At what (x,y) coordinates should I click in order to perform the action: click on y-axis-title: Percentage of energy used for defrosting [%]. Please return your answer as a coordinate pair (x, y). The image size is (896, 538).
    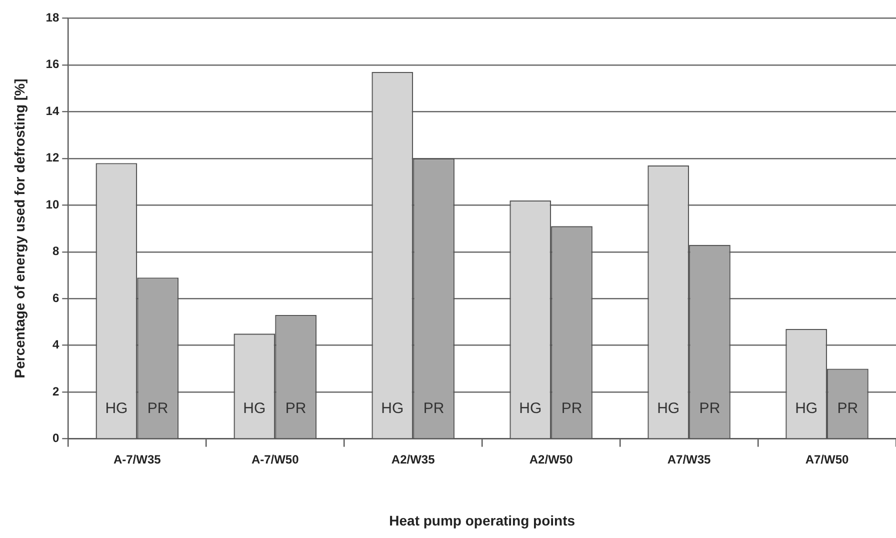
    Looking at the image, I should click on (19, 228).